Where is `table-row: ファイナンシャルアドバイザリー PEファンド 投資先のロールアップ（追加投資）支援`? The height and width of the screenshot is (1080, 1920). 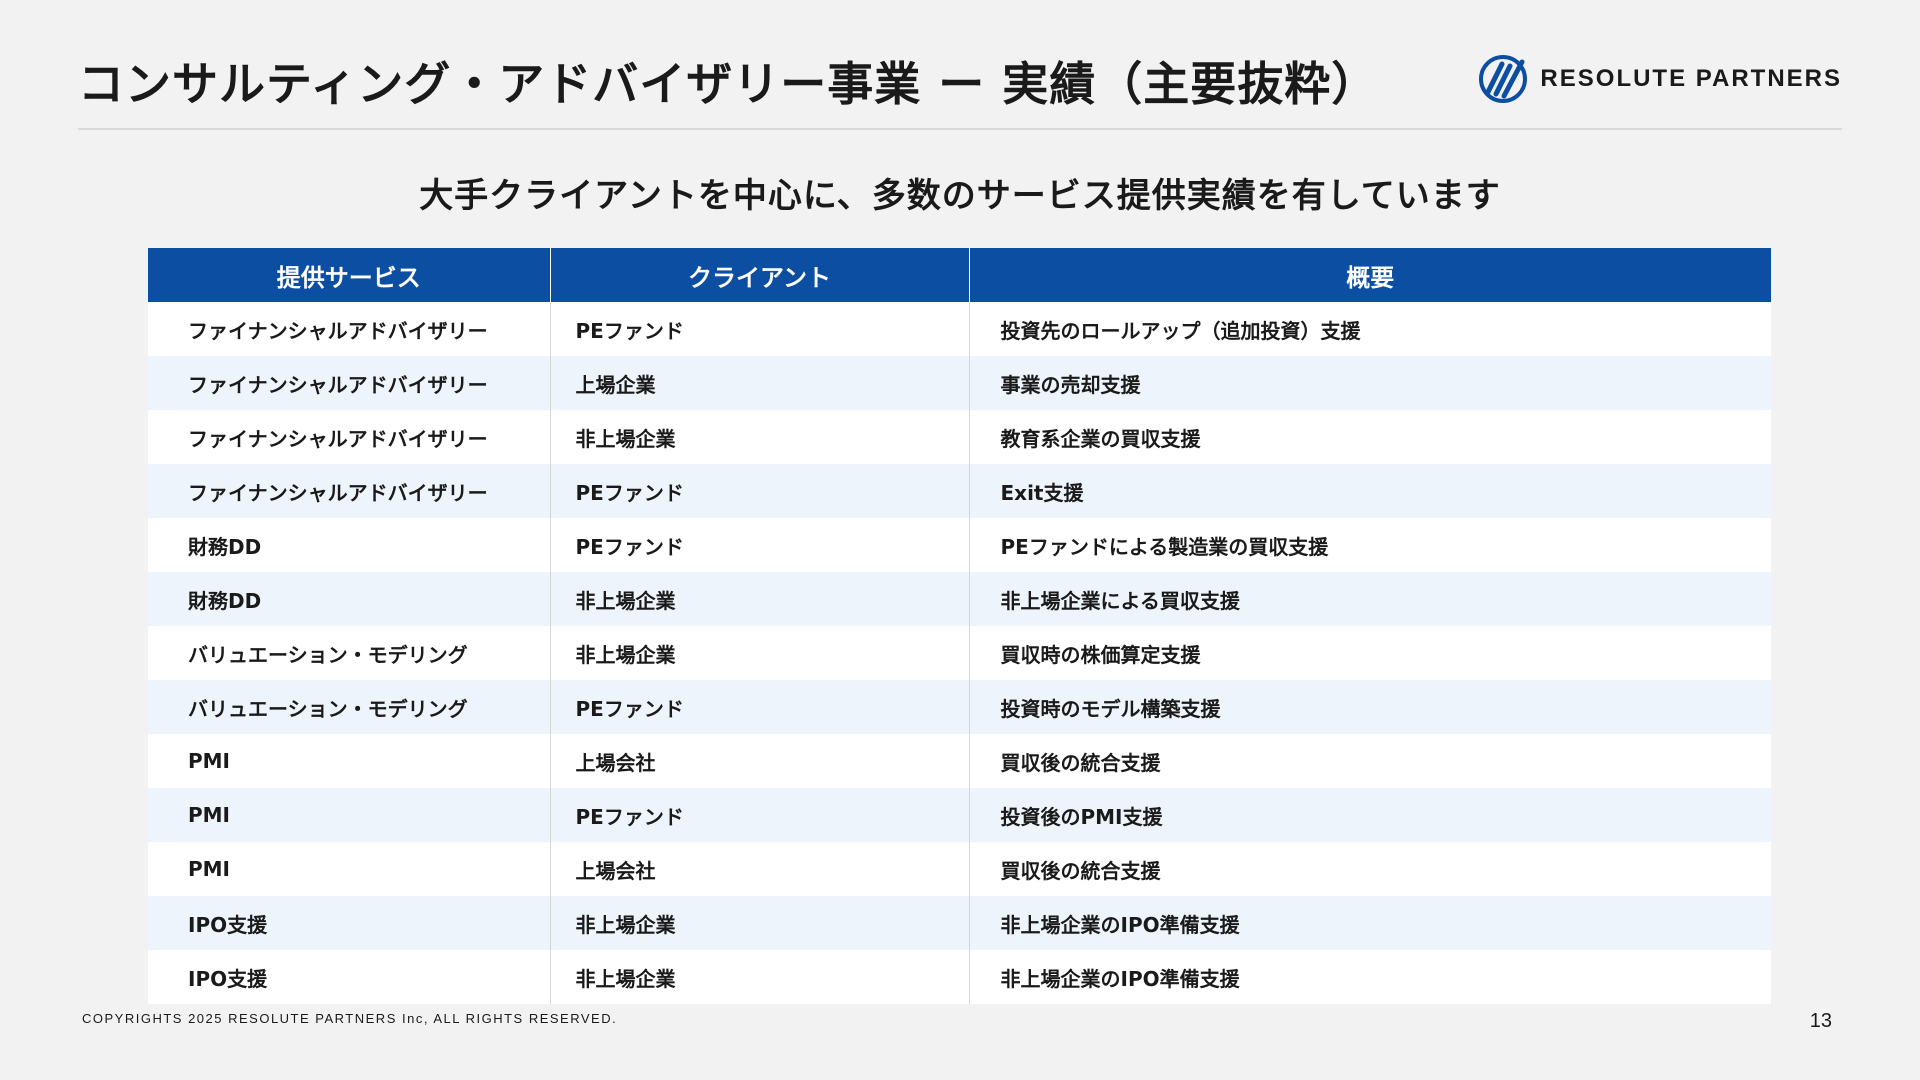 table-row: ファイナンシャルアドバイザリー PEファンド 投資先のロールアップ（追加投資）支援 is located at coordinates (959, 329).